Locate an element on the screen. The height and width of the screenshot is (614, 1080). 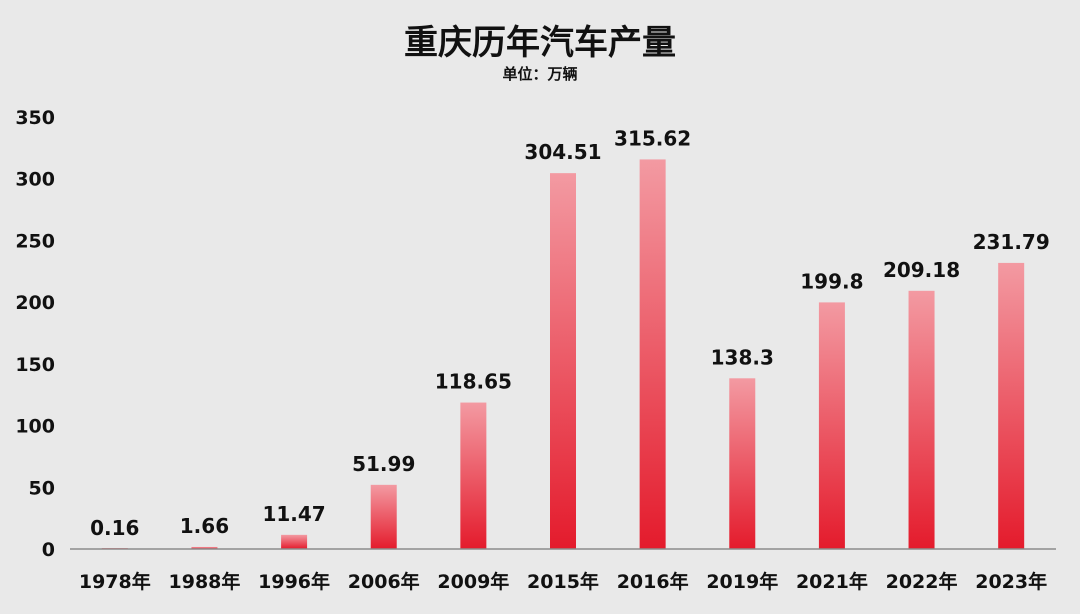
x-tick-label: 1988年 is located at coordinates (205, 581).